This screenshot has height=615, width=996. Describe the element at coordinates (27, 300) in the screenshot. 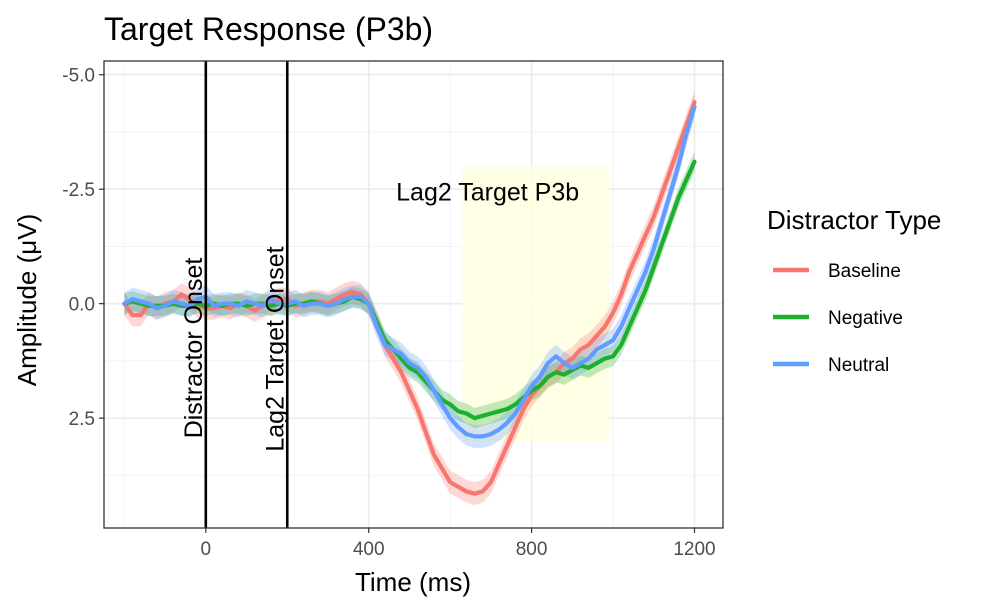

I see `y-axis-title: Amplitude (μV)` at that location.